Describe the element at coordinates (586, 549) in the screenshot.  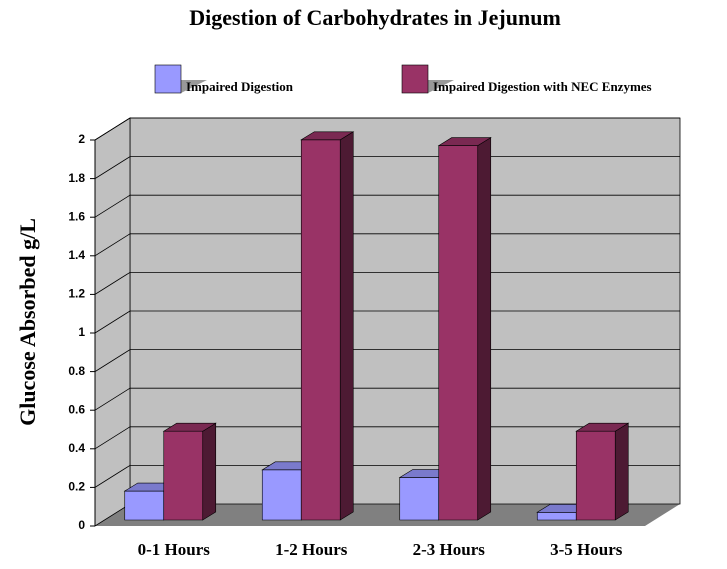
I see `x-tick-label: 3-5 Hours` at that location.